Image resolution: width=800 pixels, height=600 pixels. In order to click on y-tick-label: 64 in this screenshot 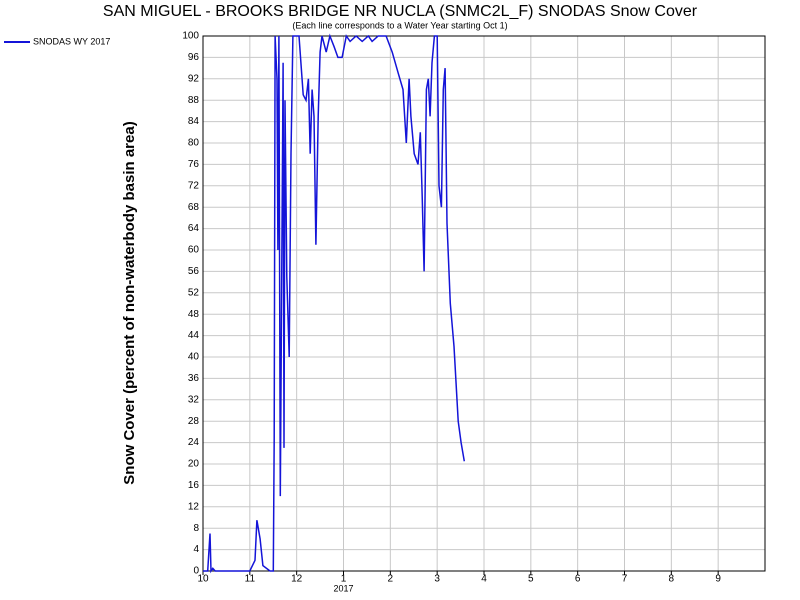, I will do `click(194, 228)`.